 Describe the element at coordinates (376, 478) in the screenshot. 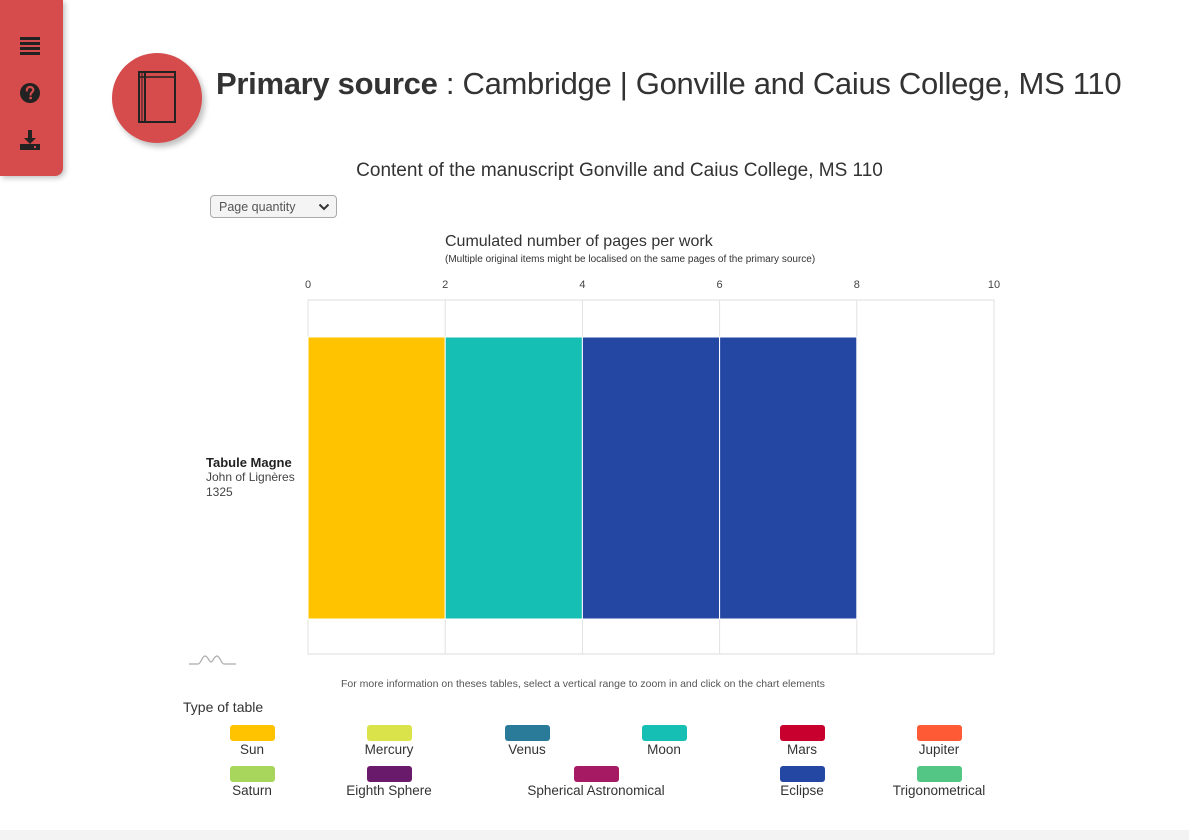

I see `bar-segment-sun` at that location.